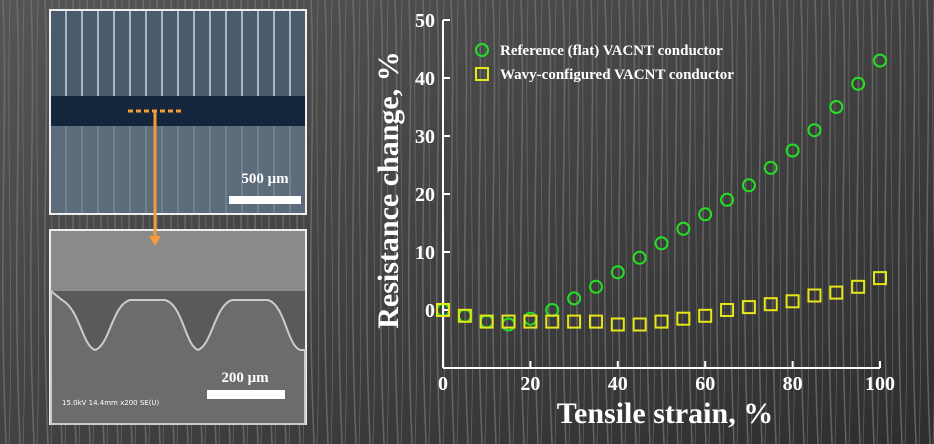 Image resolution: width=934 pixels, height=444 pixels. What do you see at coordinates (618, 384) in the screenshot?
I see `x-tick-label: 40` at bounding box center [618, 384].